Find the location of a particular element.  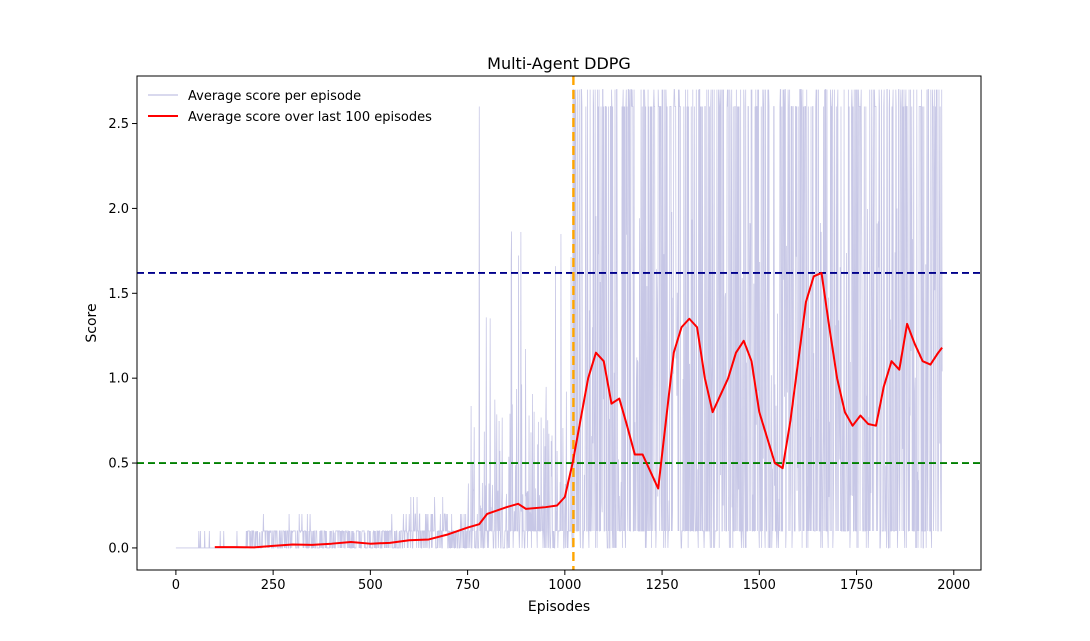

x-tick-label: 250 is located at coordinates (273, 585).